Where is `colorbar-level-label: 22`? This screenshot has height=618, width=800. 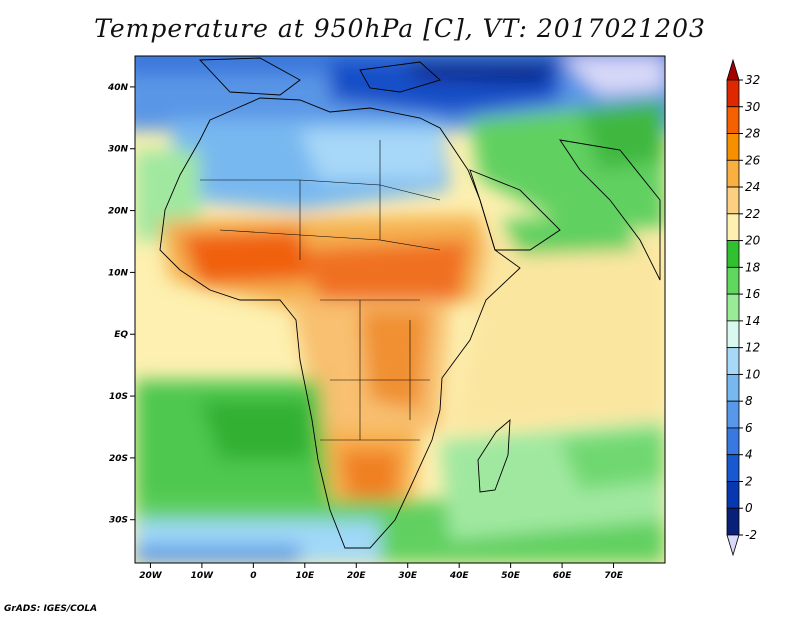
colorbar-level-label: 22 is located at coordinates (752, 214).